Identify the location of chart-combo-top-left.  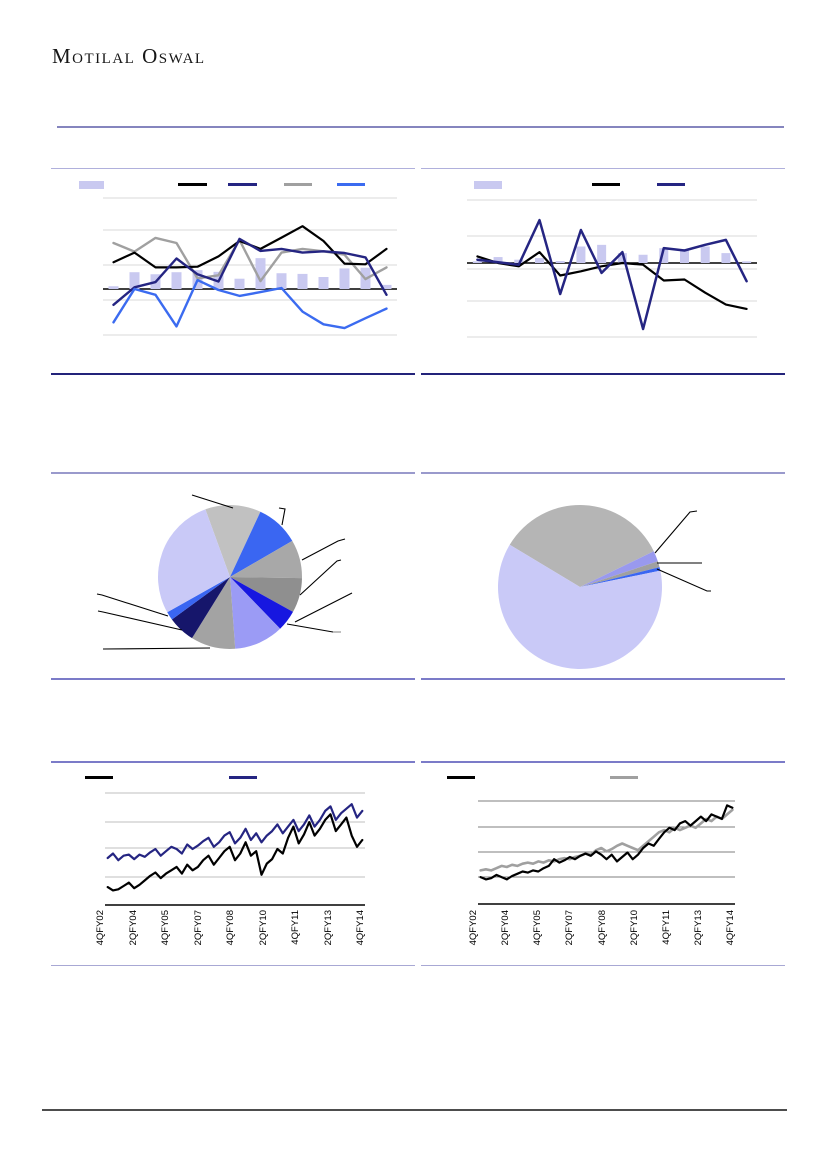
(250, 266).